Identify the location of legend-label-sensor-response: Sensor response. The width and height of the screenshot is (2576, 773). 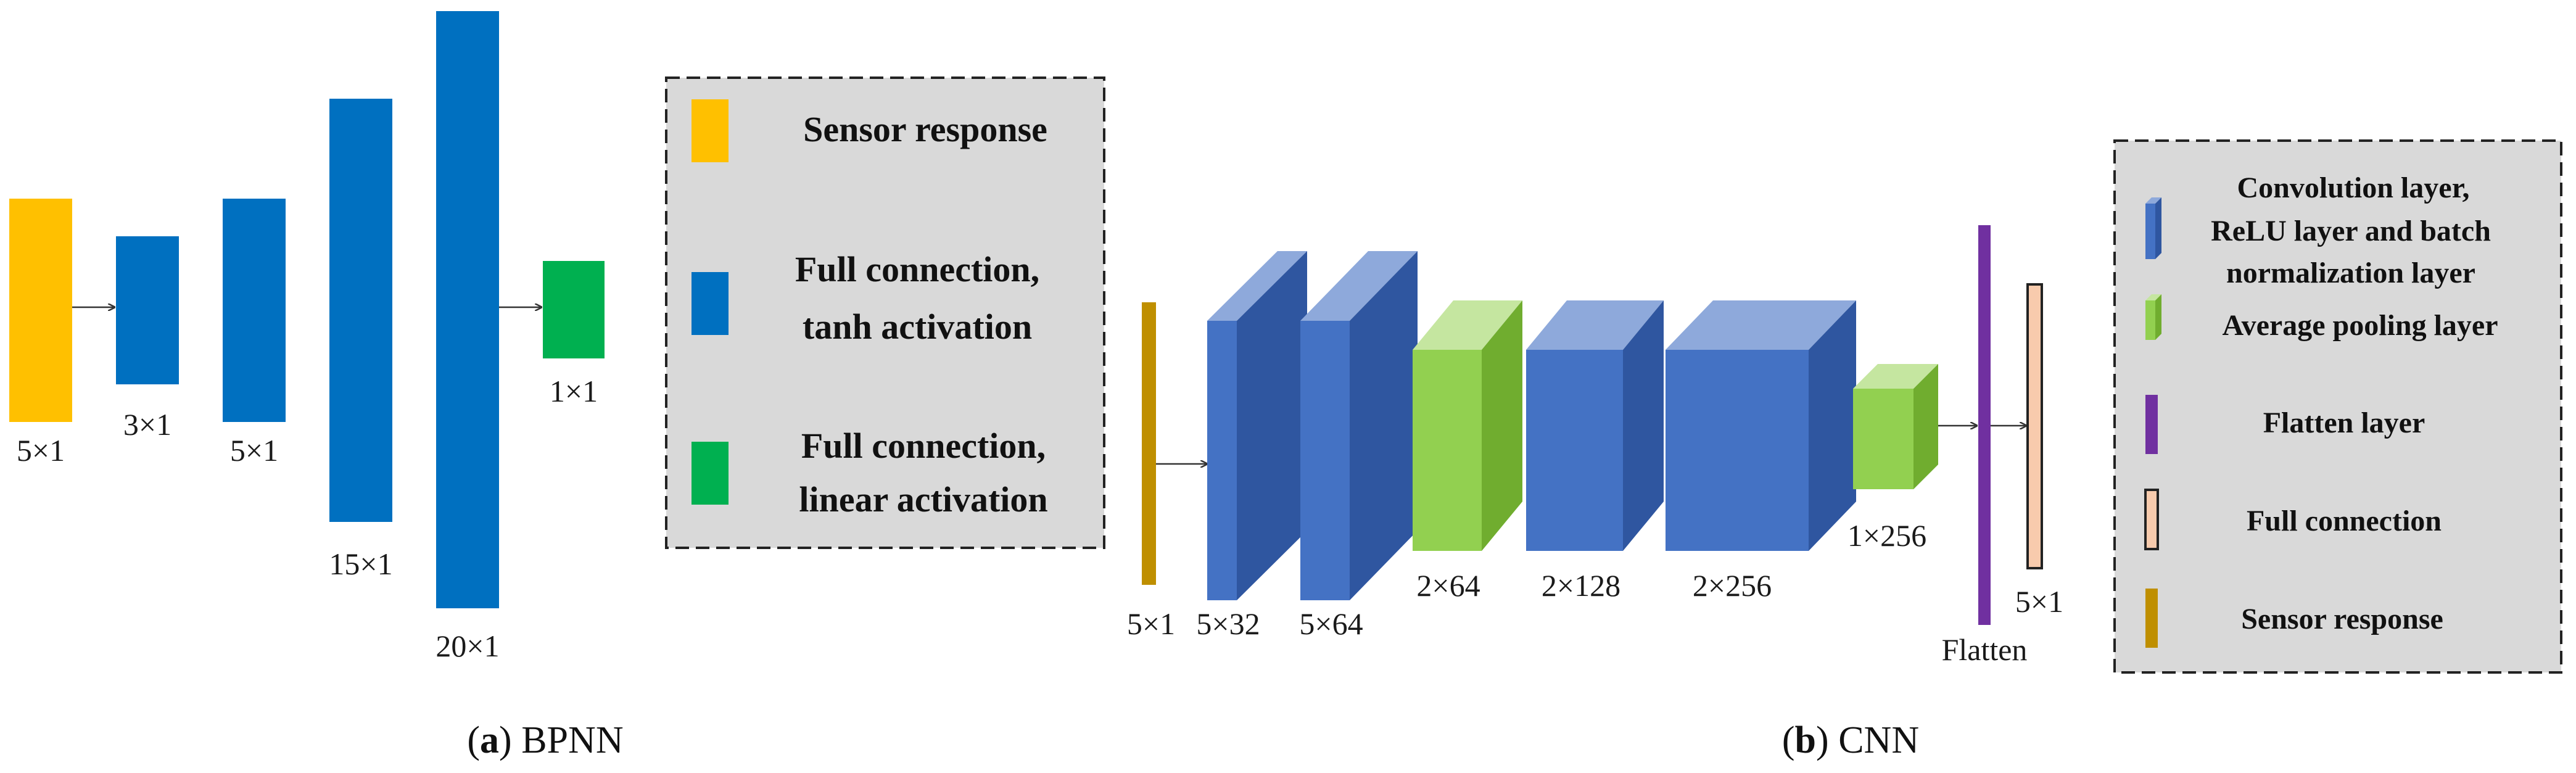
(925, 129).